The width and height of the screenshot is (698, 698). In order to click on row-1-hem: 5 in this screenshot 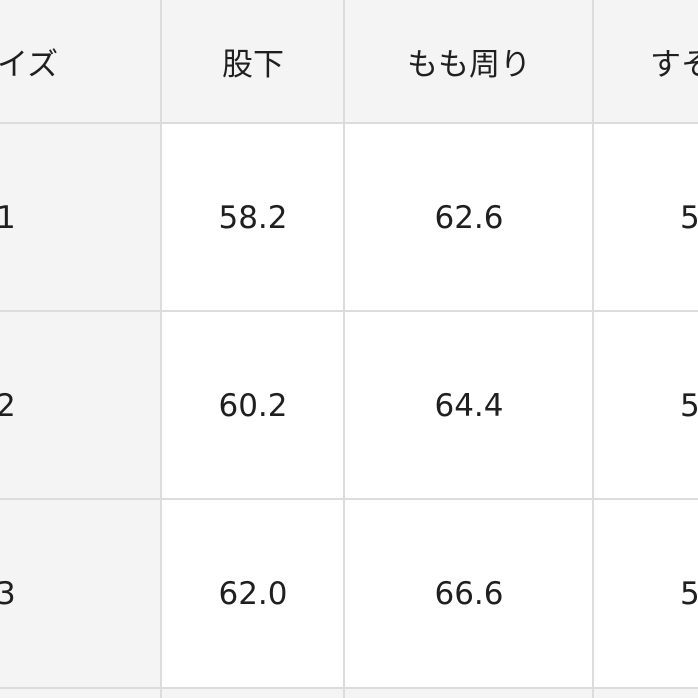, I will do `click(646, 217)`.